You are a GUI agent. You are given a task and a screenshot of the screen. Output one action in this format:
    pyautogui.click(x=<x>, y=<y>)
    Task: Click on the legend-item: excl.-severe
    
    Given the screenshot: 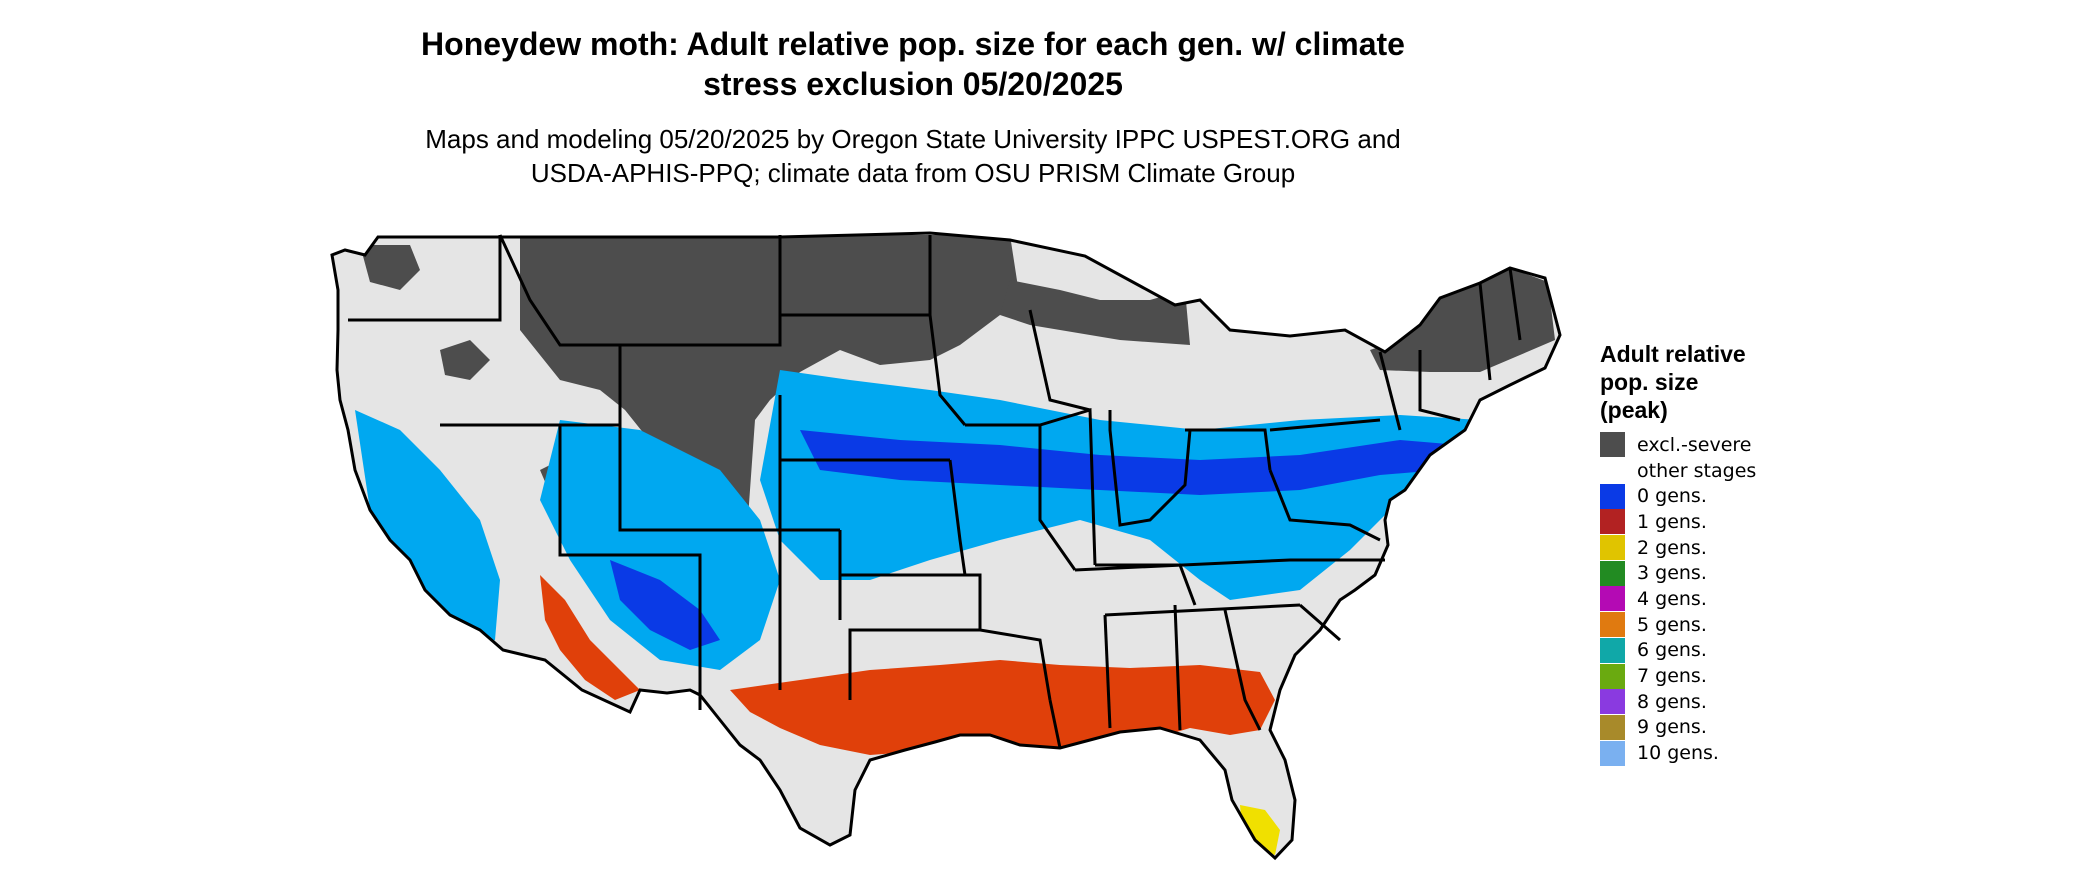 What is the action you would take?
    pyautogui.click(x=1678, y=445)
    